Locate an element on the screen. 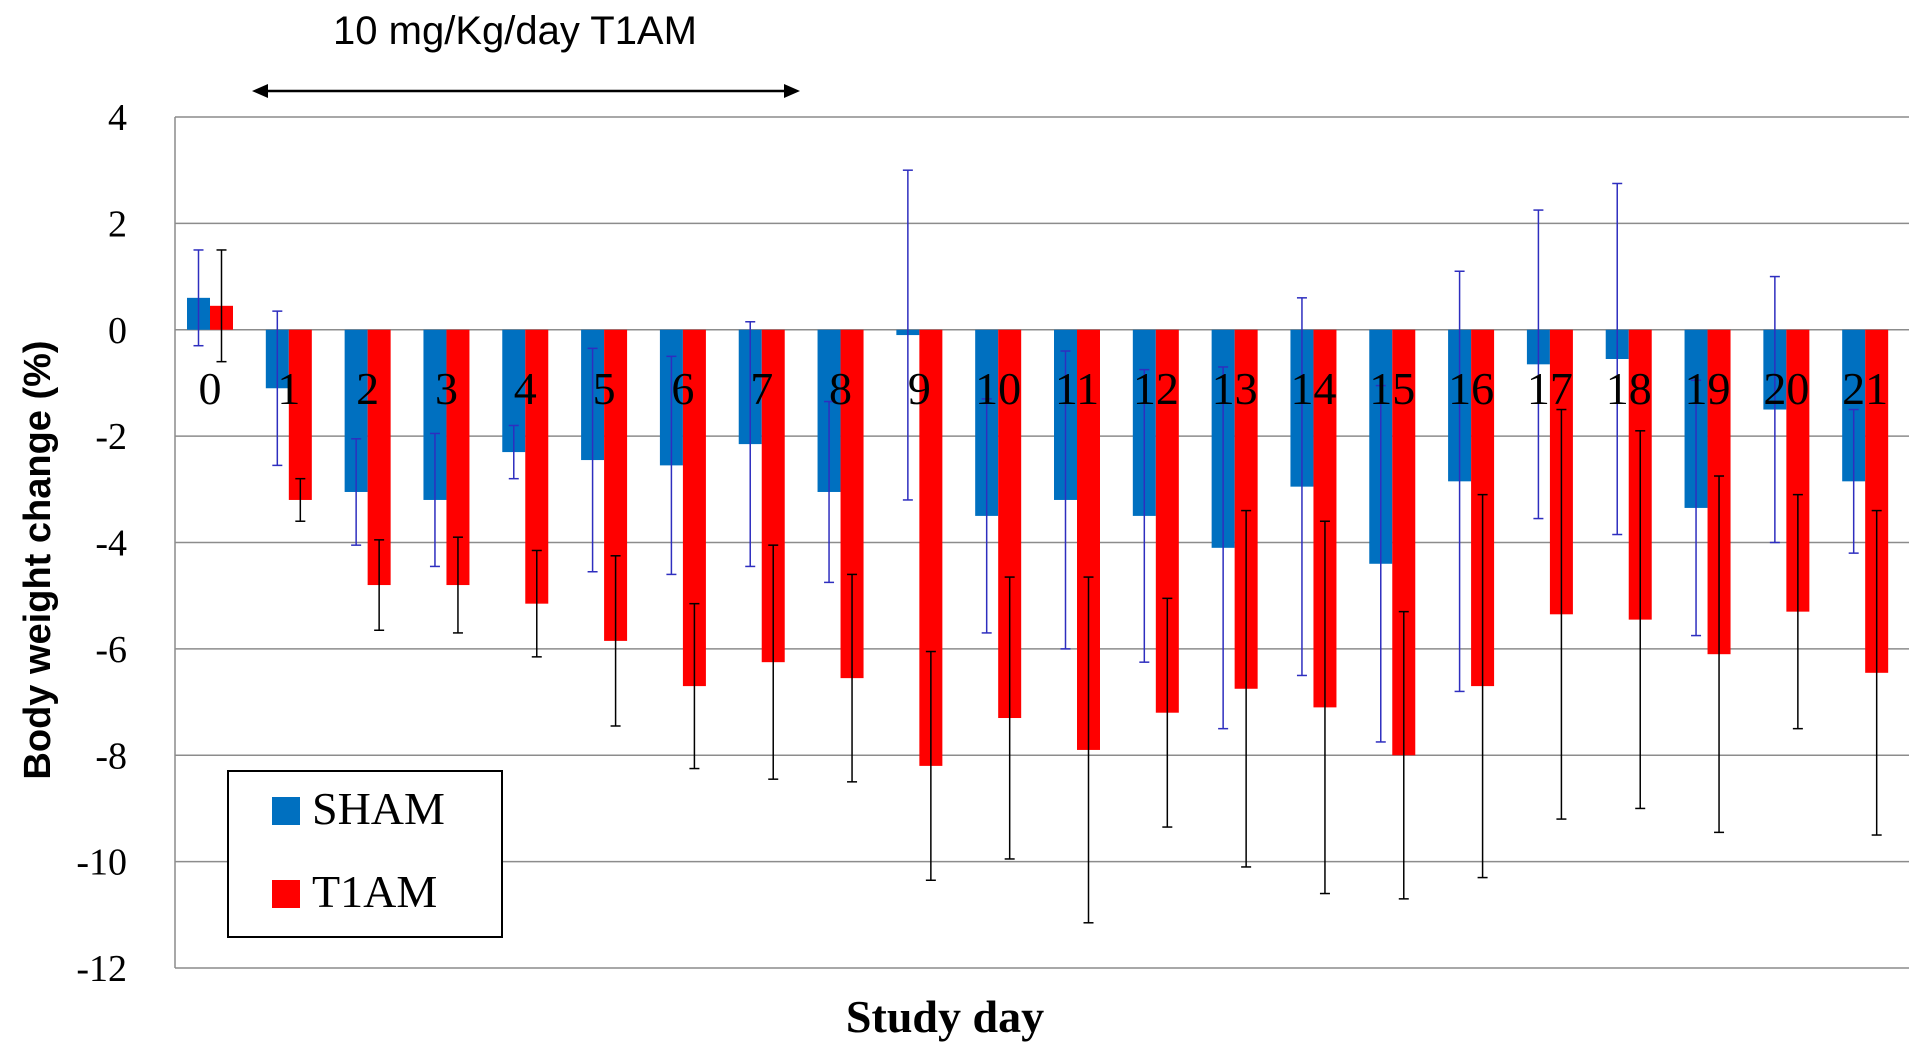 The image size is (1909, 1042). x-tick-label: 21 is located at coordinates (1865, 388).